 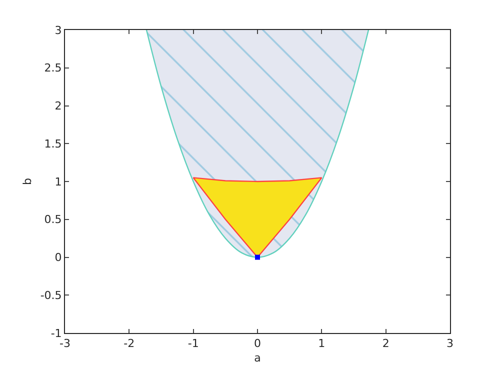 I want to click on x-tick-label: 0, so click(x=257, y=343).